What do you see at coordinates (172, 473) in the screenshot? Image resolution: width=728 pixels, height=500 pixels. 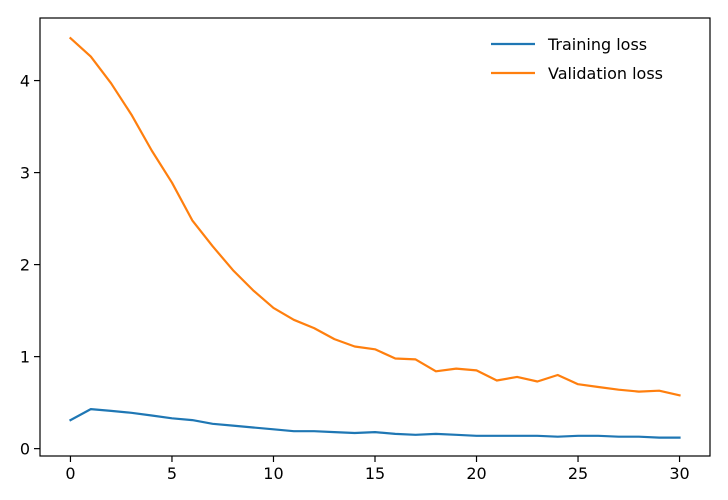 I see `x-tick-label: 5` at bounding box center [172, 473].